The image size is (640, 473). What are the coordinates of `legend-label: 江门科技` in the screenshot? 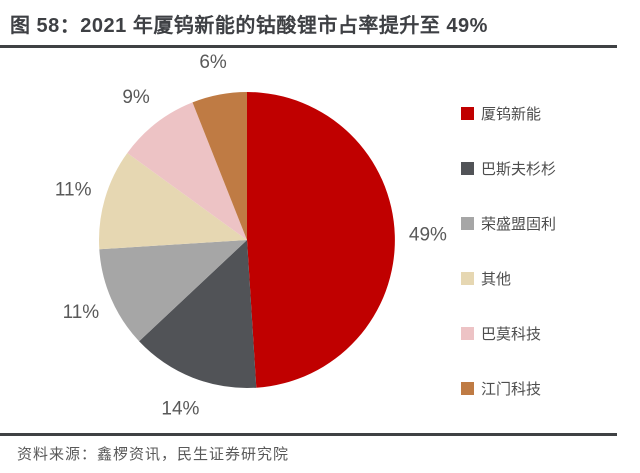 It's located at (511, 389).